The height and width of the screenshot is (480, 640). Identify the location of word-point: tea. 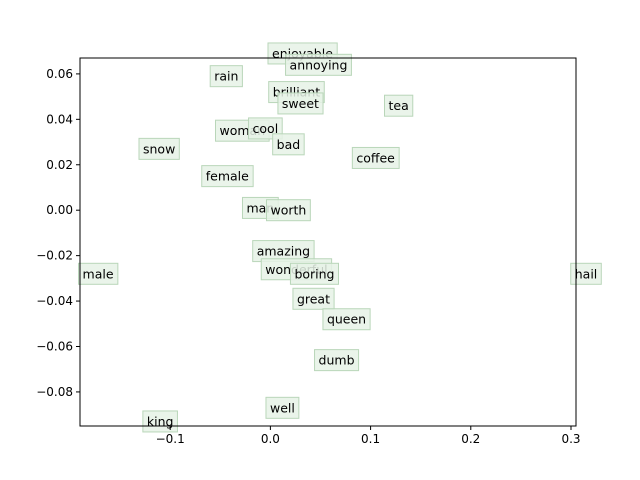
(399, 105).